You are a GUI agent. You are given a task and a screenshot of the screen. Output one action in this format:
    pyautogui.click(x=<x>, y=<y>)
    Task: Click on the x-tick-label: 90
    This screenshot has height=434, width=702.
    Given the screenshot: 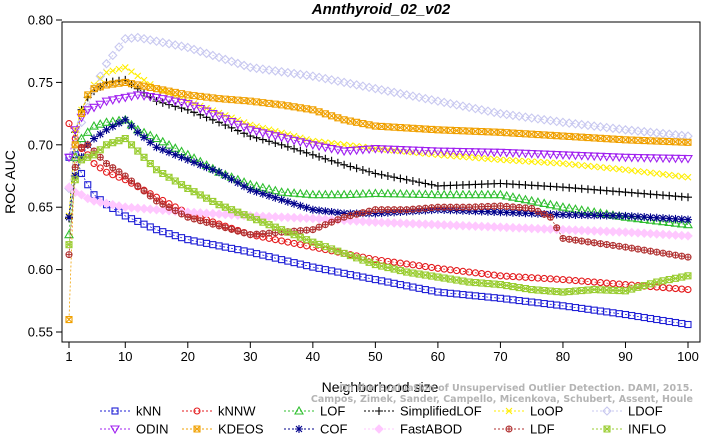 What is the action you would take?
    pyautogui.click(x=625, y=356)
    